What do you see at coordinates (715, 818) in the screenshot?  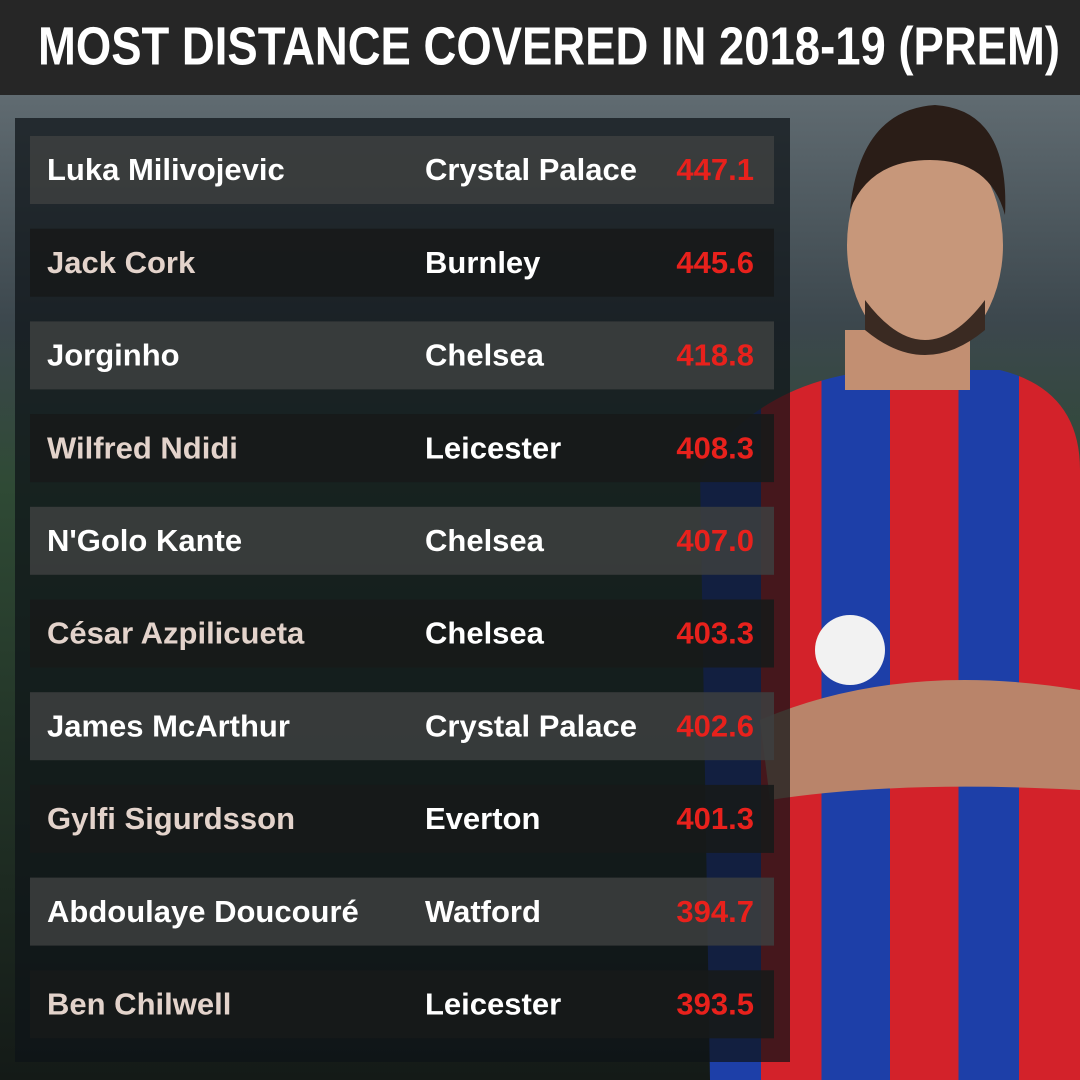 I see `distance-value: 401.3` at bounding box center [715, 818].